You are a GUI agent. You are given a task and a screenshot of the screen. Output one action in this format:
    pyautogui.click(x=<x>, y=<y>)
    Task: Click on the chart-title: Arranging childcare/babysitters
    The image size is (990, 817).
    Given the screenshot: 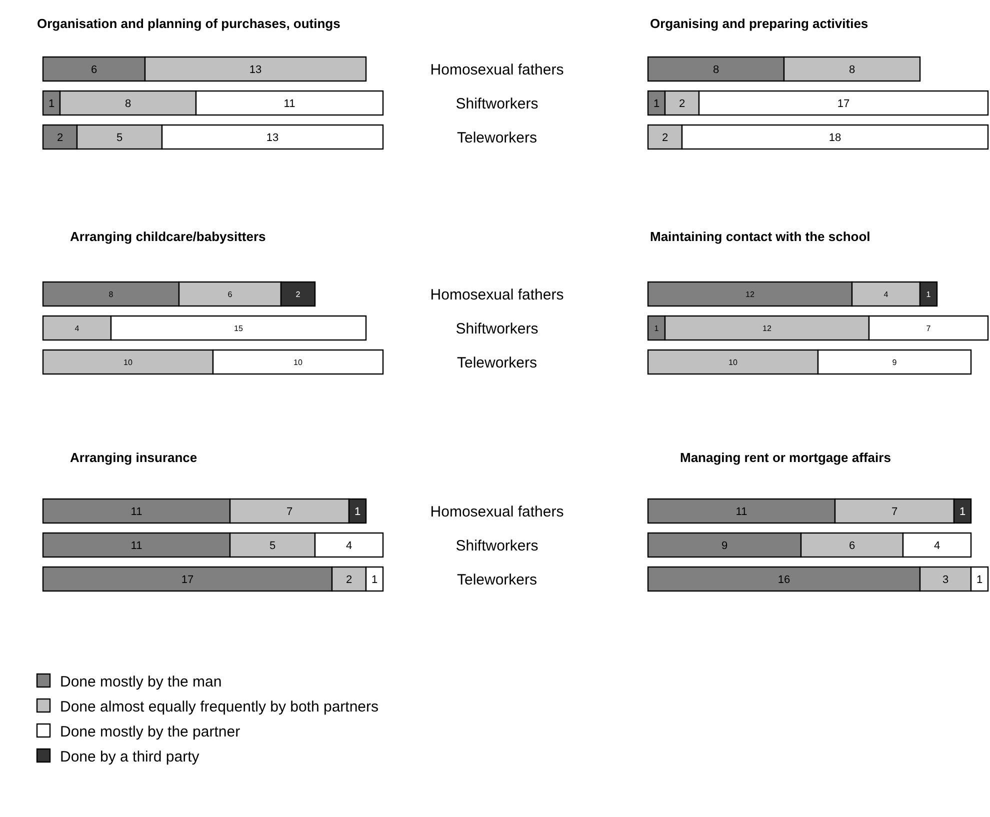 What is the action you would take?
    pyautogui.click(x=168, y=236)
    